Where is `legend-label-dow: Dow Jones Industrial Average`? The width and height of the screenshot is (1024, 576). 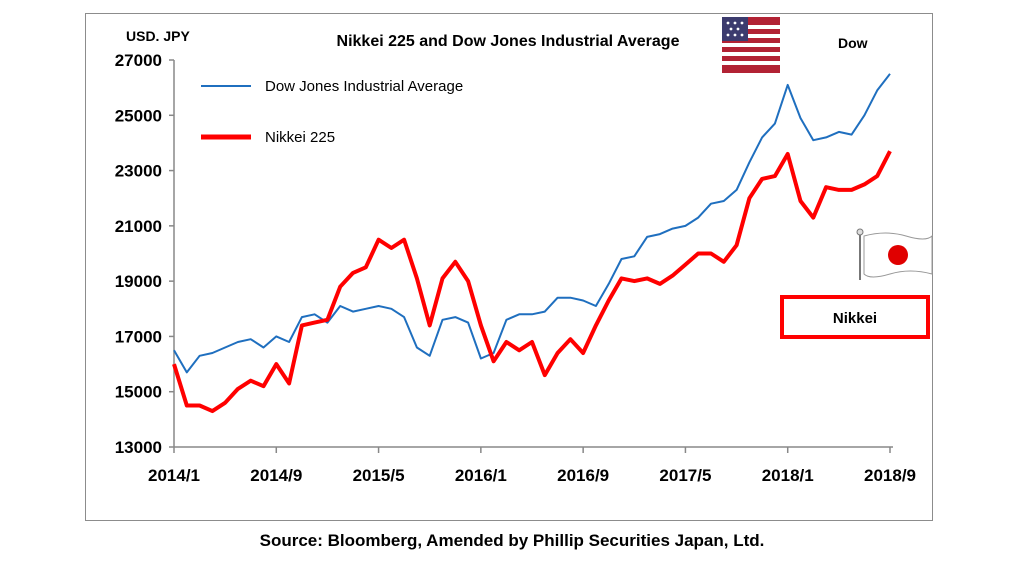
legend-label-dow: Dow Jones Industrial Average is located at coordinates (364, 86).